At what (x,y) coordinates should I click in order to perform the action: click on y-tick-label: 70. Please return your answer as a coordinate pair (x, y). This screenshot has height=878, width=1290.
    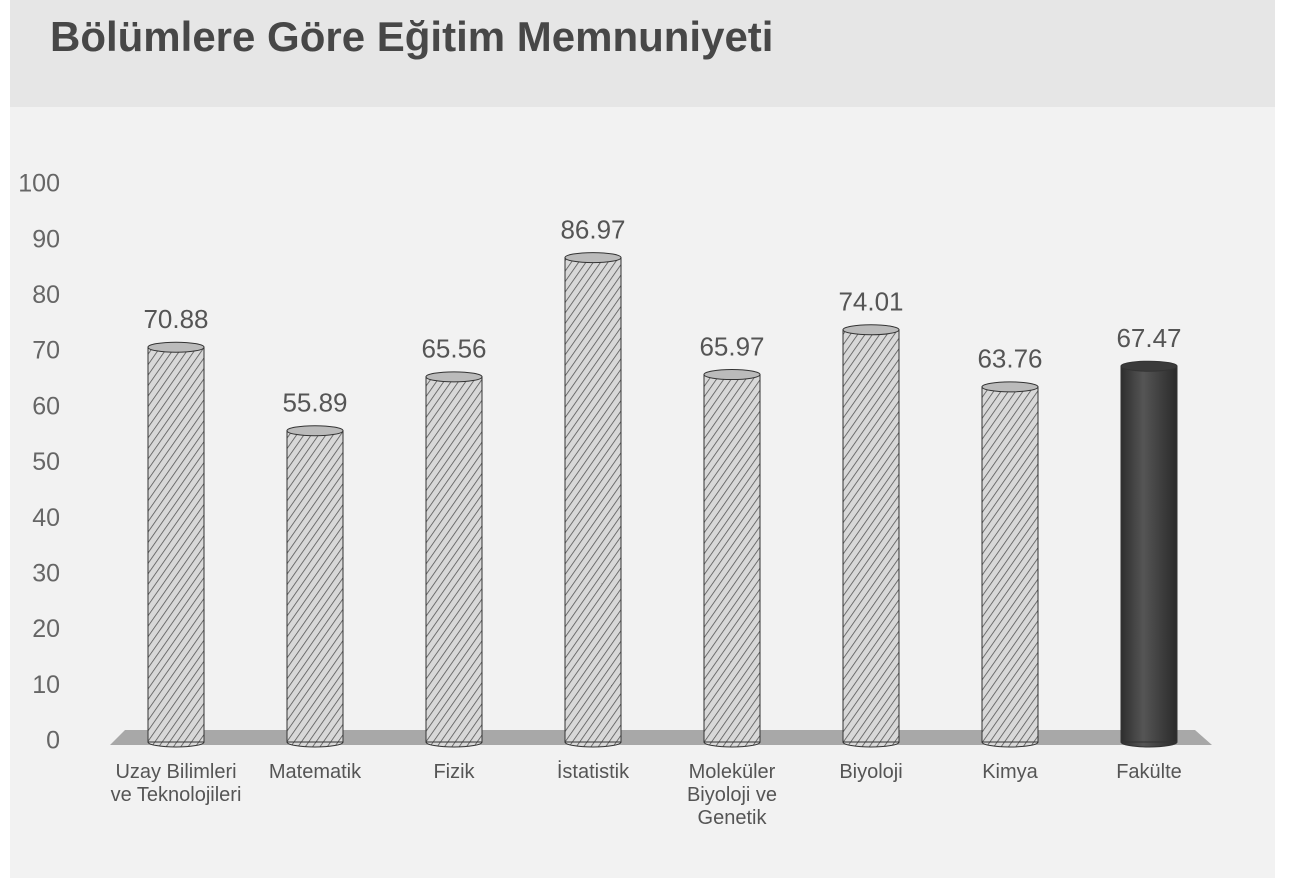
    Looking at the image, I should click on (46, 351).